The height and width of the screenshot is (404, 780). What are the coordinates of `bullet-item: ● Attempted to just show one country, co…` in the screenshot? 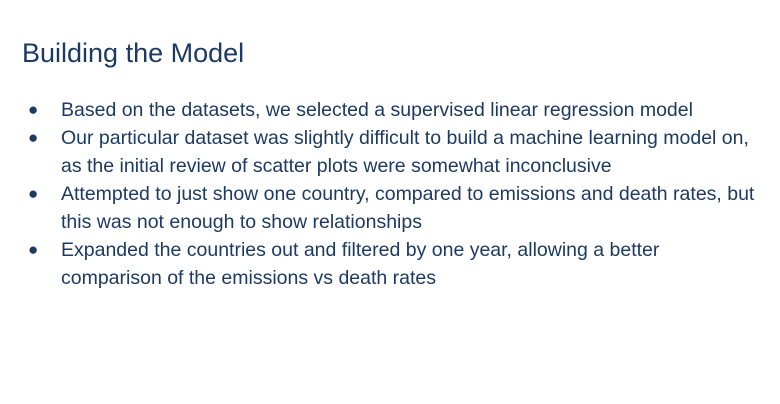 It's located at (393, 208).